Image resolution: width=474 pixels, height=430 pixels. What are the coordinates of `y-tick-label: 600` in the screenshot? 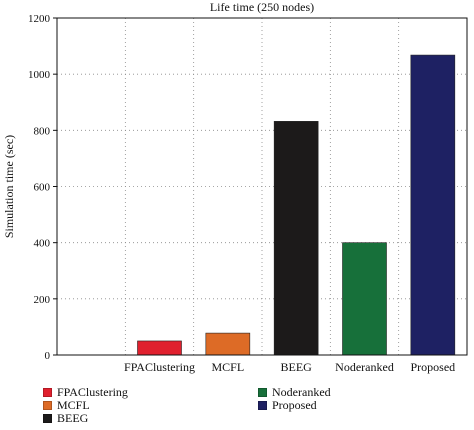 It's located at (42, 188).